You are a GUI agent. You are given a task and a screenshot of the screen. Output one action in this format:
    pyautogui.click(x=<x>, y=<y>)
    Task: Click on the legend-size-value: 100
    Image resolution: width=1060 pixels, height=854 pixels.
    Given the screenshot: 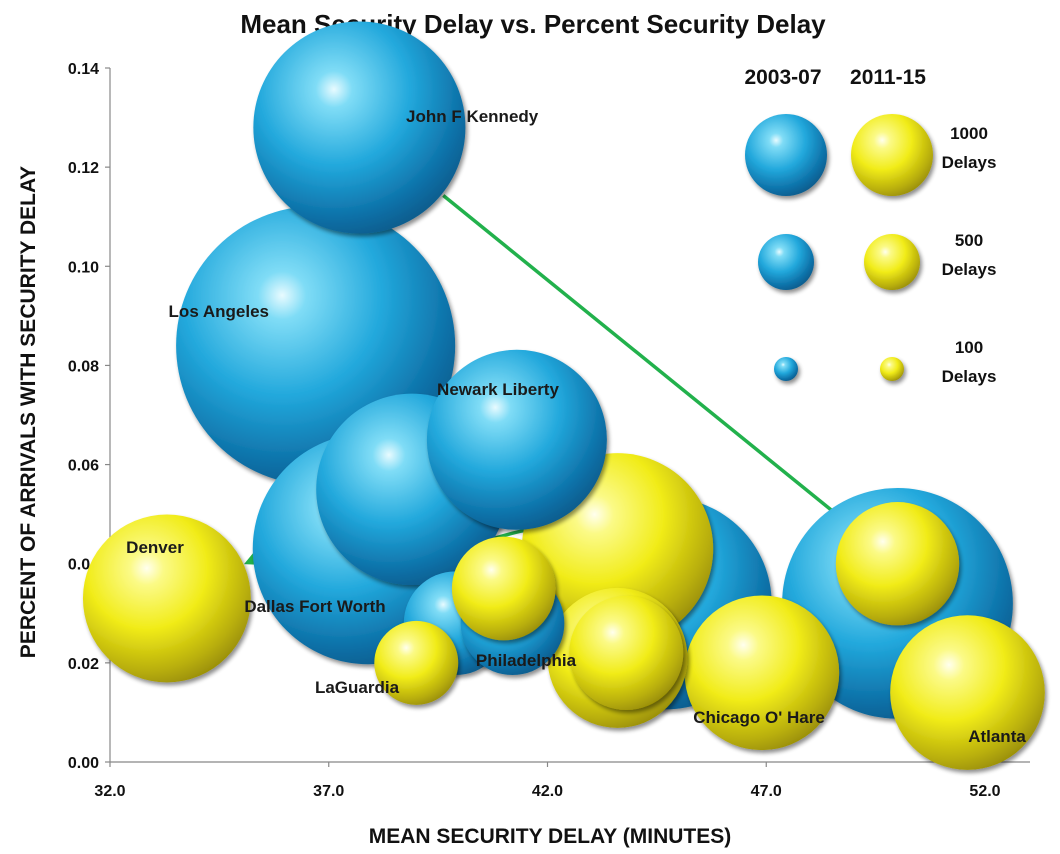 What is the action you would take?
    pyautogui.click(x=969, y=347)
    